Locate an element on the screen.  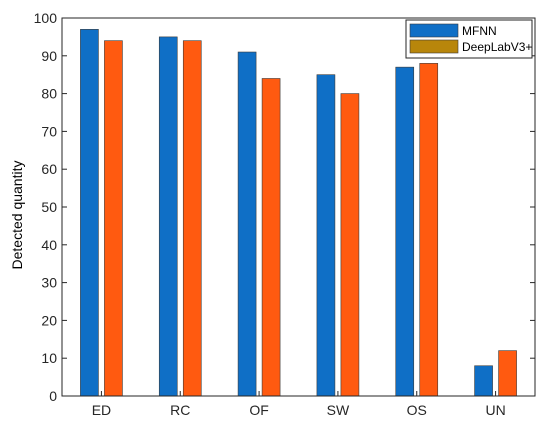
x-tick-label: UN is located at coordinates (495, 410).